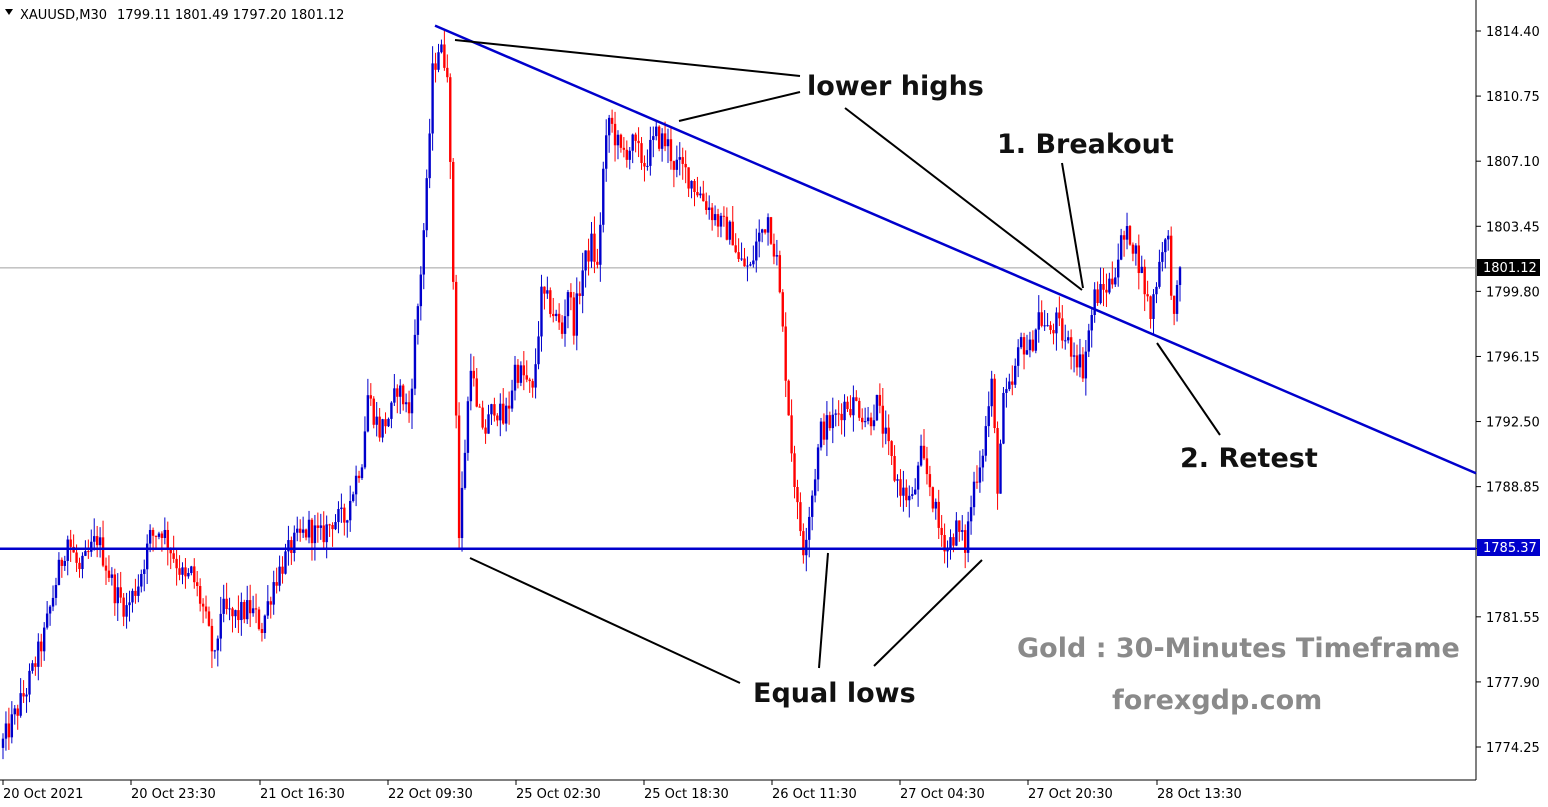 The width and height of the screenshot is (1548, 807). Describe the element at coordinates (1513, 488) in the screenshot. I see `y-tick-label: 1788.85` at that location.